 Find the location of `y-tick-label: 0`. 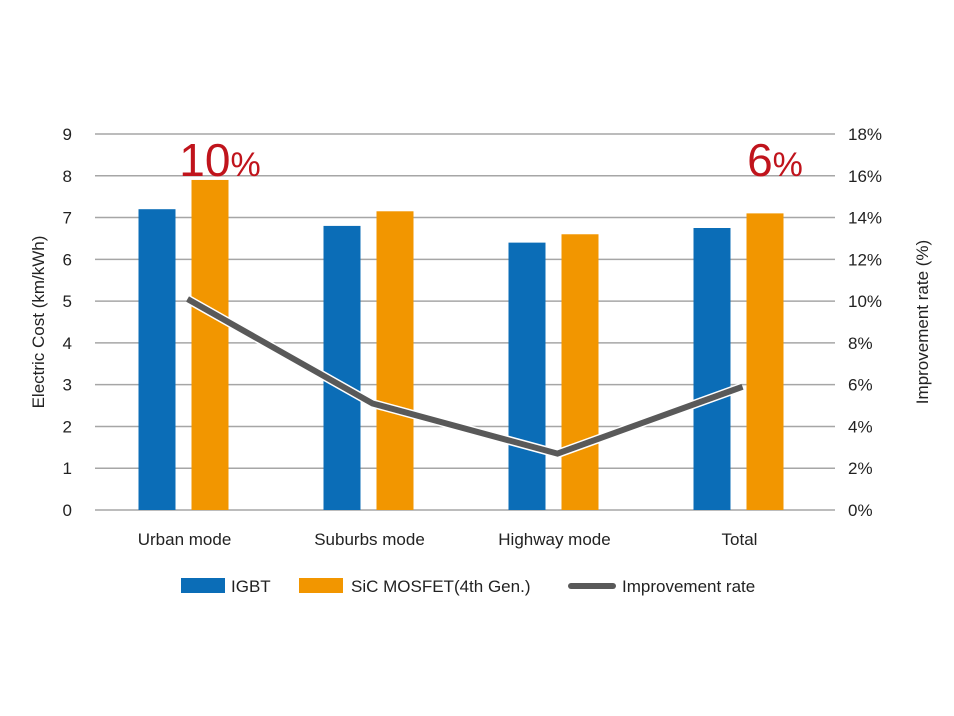

y-tick-label: 0 is located at coordinates (67, 510).